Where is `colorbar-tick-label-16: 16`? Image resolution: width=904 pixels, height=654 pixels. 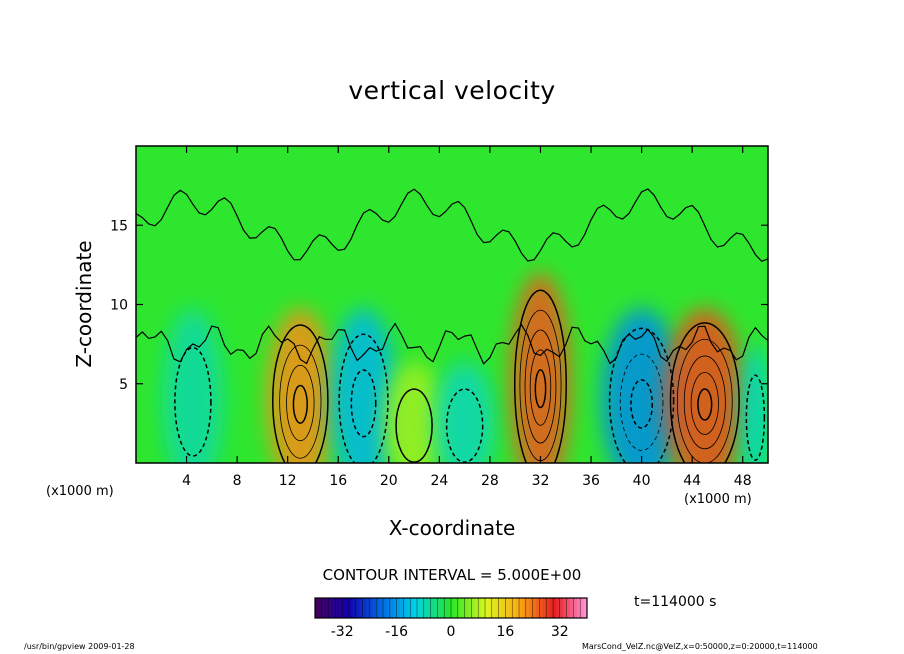
colorbar-tick-label-16: 16 is located at coordinates (505, 632).